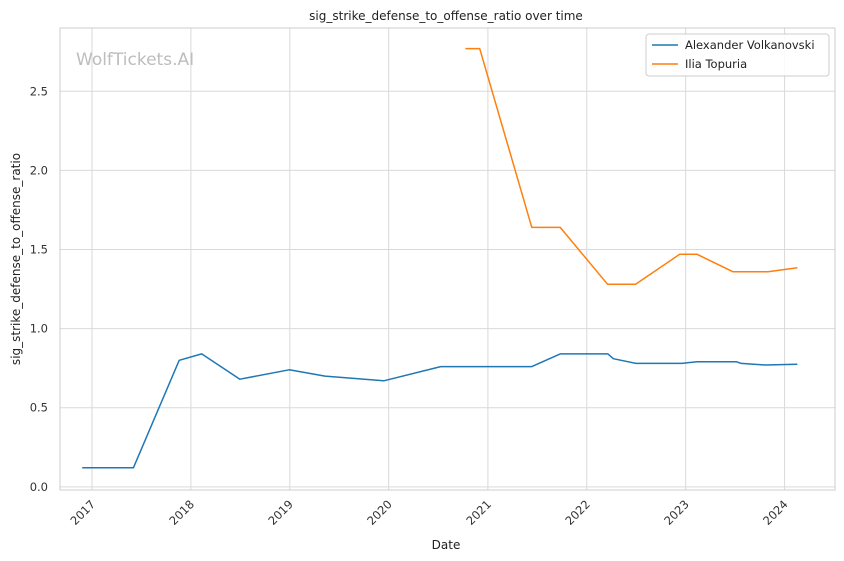 The height and width of the screenshot is (561, 844). Describe the element at coordinates (775, 512) in the screenshot. I see `x-tick-label: 2024` at that location.